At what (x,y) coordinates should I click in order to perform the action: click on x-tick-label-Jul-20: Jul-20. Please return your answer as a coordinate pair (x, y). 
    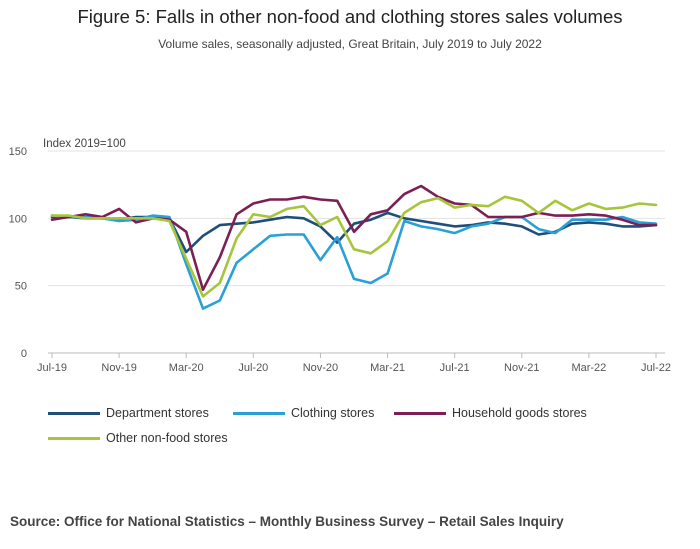
    Looking at the image, I should click on (253, 368).